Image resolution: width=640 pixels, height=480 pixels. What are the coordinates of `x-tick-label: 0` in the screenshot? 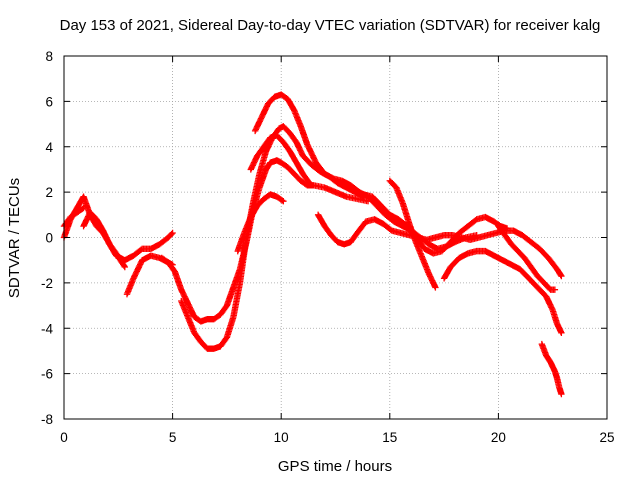 It's located at (64, 437).